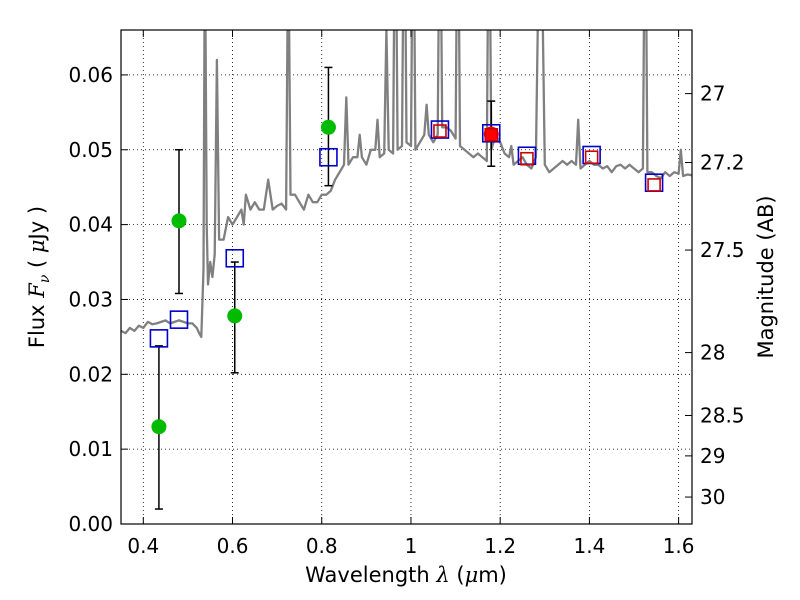 The image size is (800, 600). Describe the element at coordinates (500, 546) in the screenshot. I see `x-tick-label: 1.2` at that location.